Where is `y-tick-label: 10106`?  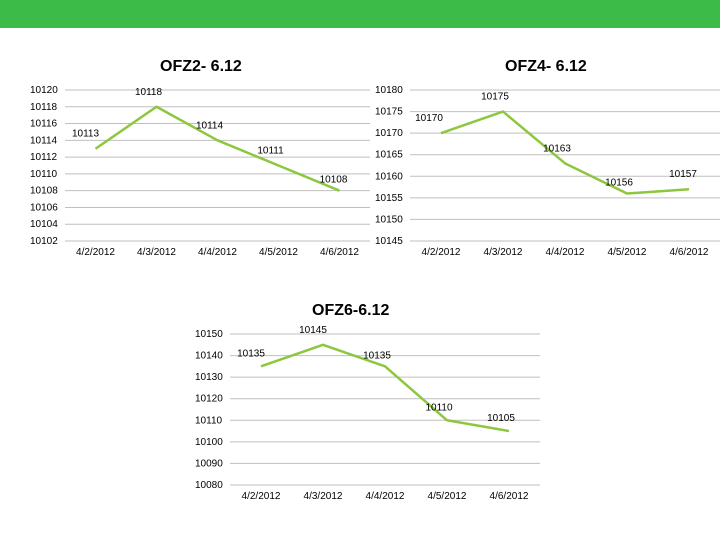
y-tick-label: 10106 is located at coordinates (44, 207).